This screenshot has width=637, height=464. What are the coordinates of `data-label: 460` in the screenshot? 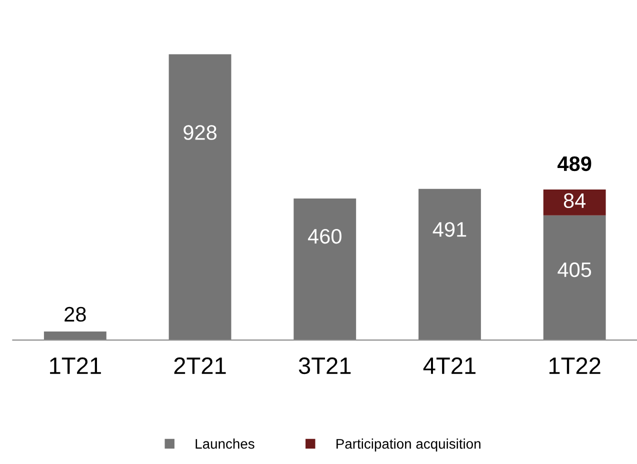 It's located at (325, 236).